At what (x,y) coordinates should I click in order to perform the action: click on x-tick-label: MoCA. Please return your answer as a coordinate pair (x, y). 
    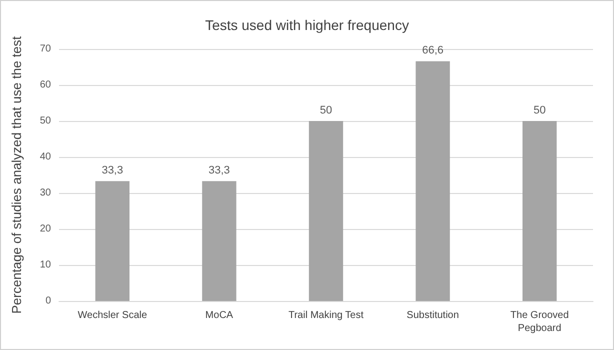
    Looking at the image, I should click on (219, 315).